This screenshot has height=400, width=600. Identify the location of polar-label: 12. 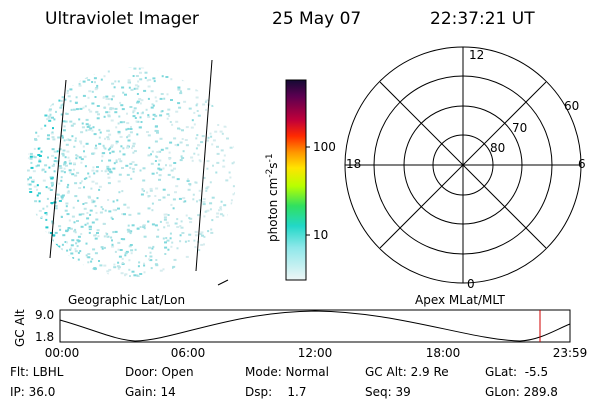
(476, 55).